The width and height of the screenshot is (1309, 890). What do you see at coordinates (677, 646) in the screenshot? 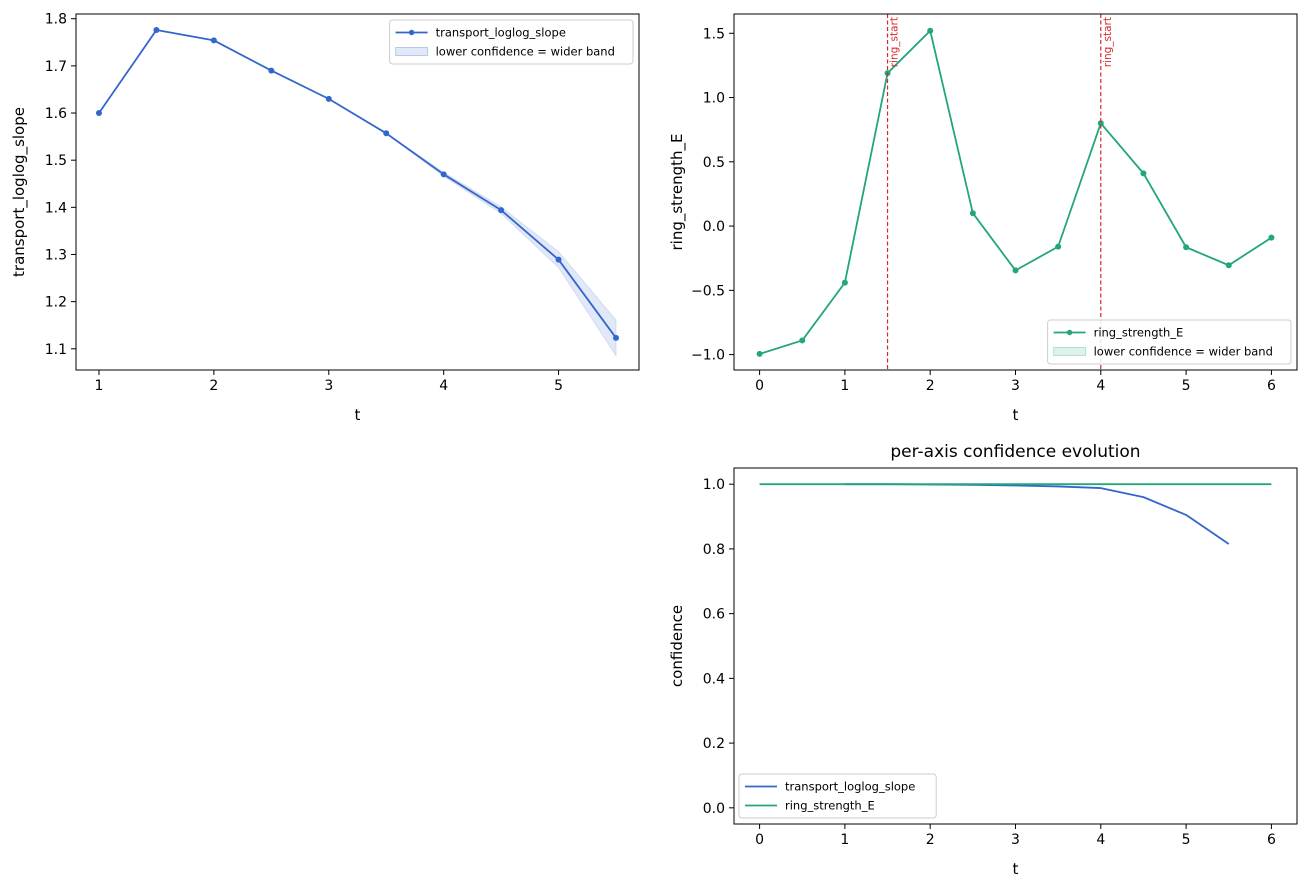
I see `y-axis-label: confidence` at bounding box center [677, 646].